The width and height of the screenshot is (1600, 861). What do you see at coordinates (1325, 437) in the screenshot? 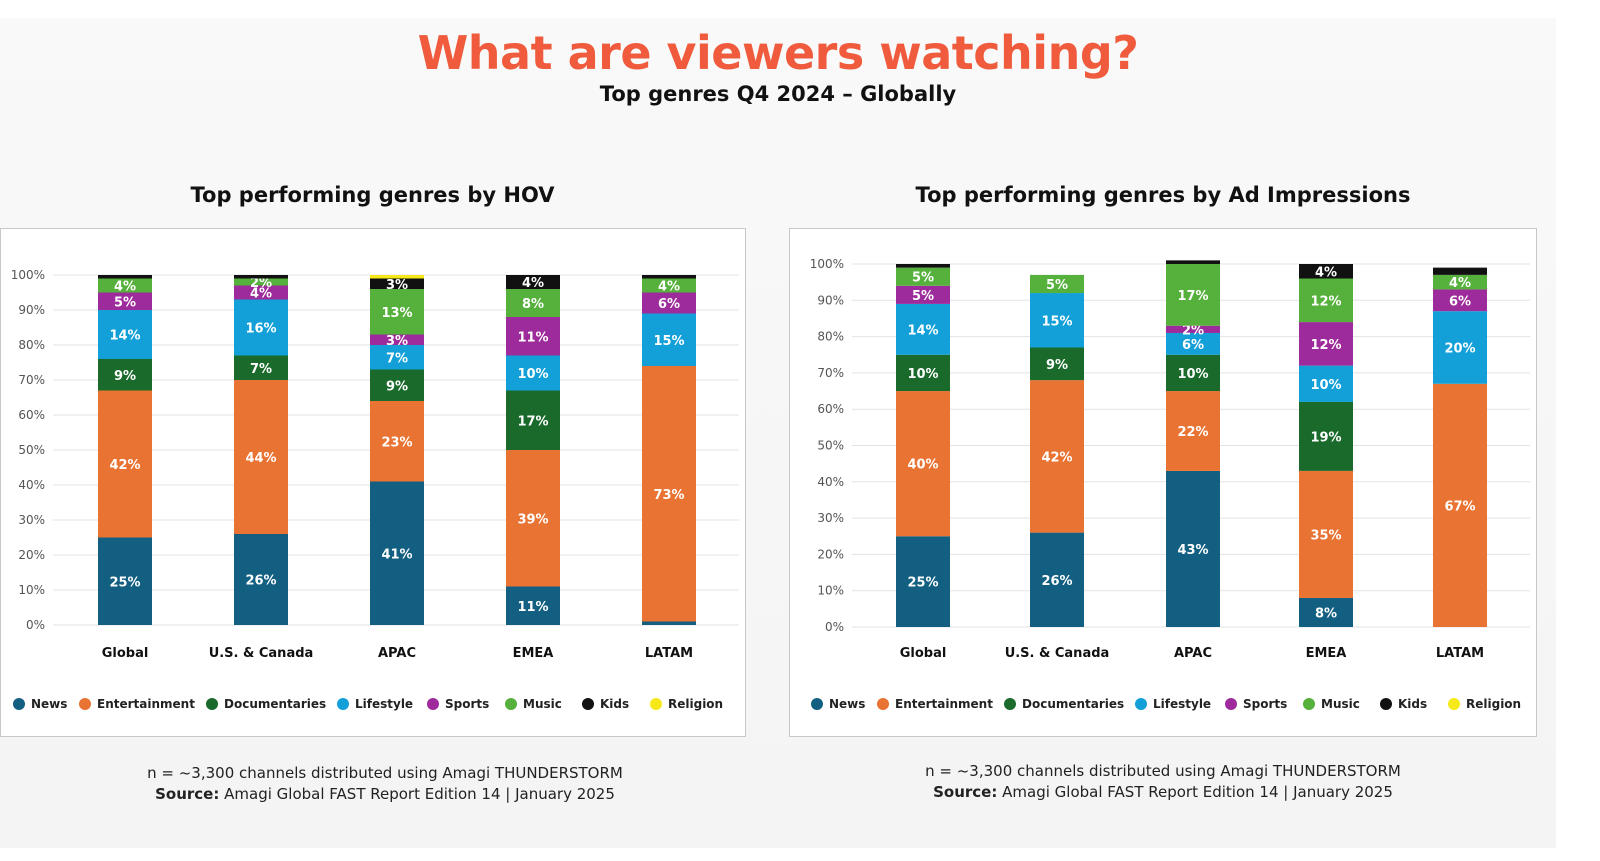
I see `data-label: 19%` at bounding box center [1325, 437].